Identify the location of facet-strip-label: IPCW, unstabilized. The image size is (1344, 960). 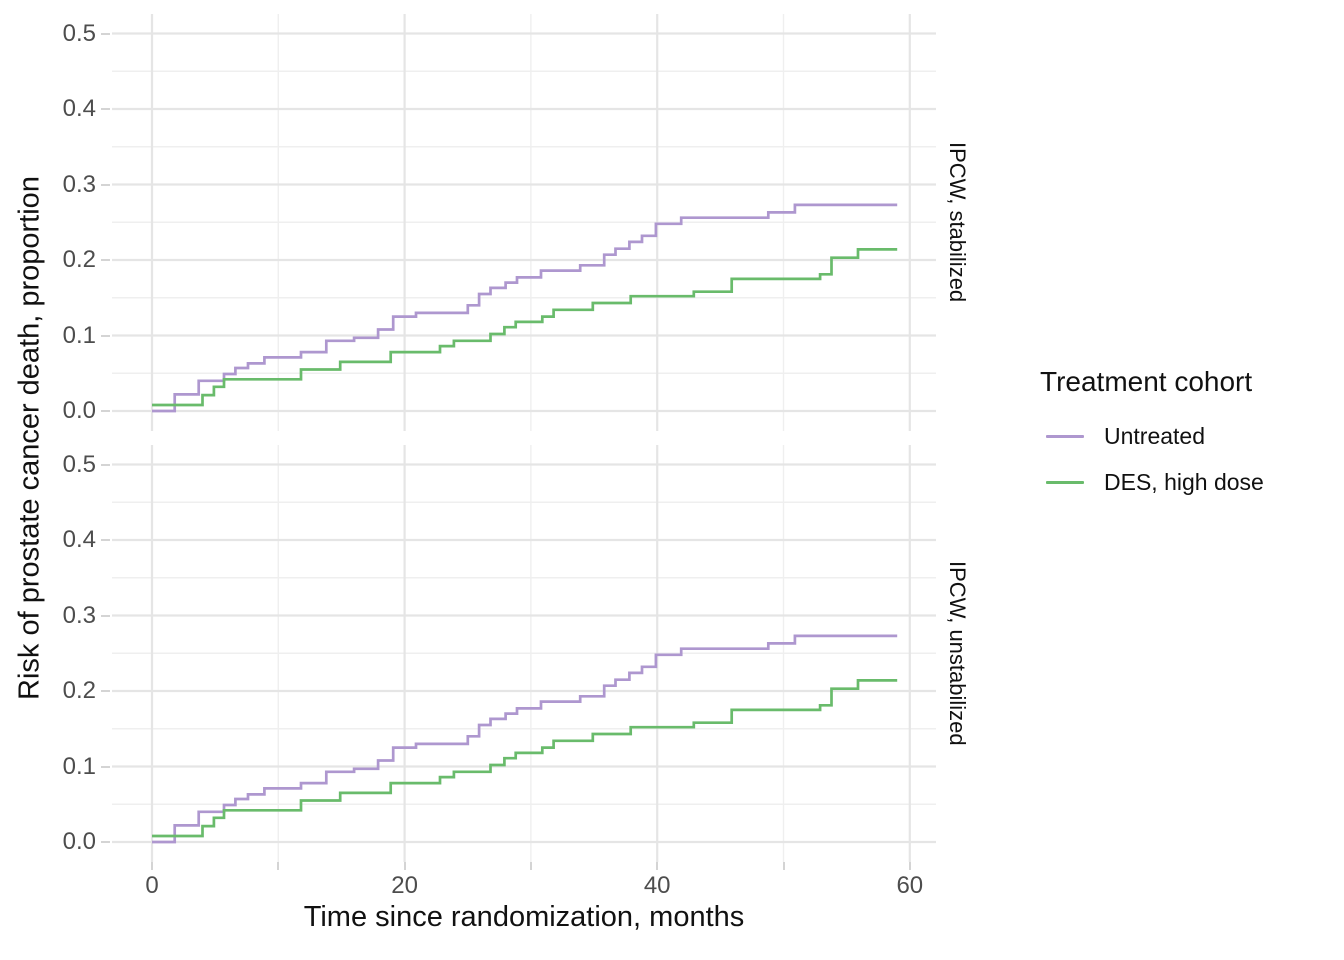
(957, 653).